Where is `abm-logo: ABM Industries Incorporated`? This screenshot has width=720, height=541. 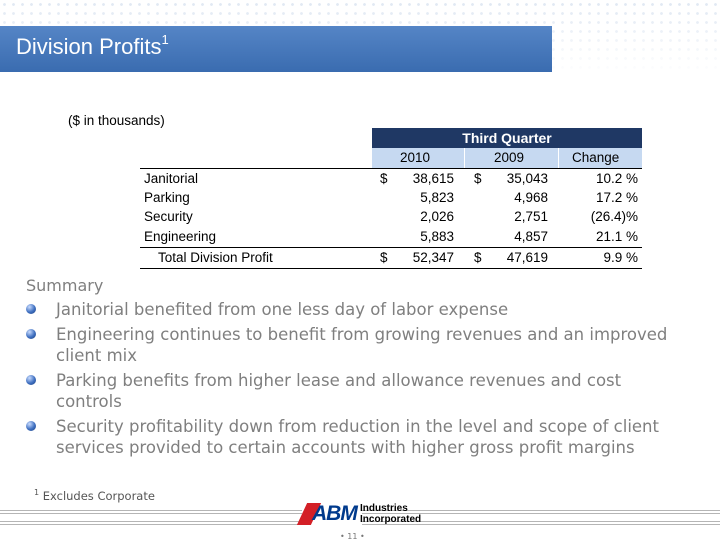 abm-logo: ABM Industries Incorporated is located at coordinates (359, 514).